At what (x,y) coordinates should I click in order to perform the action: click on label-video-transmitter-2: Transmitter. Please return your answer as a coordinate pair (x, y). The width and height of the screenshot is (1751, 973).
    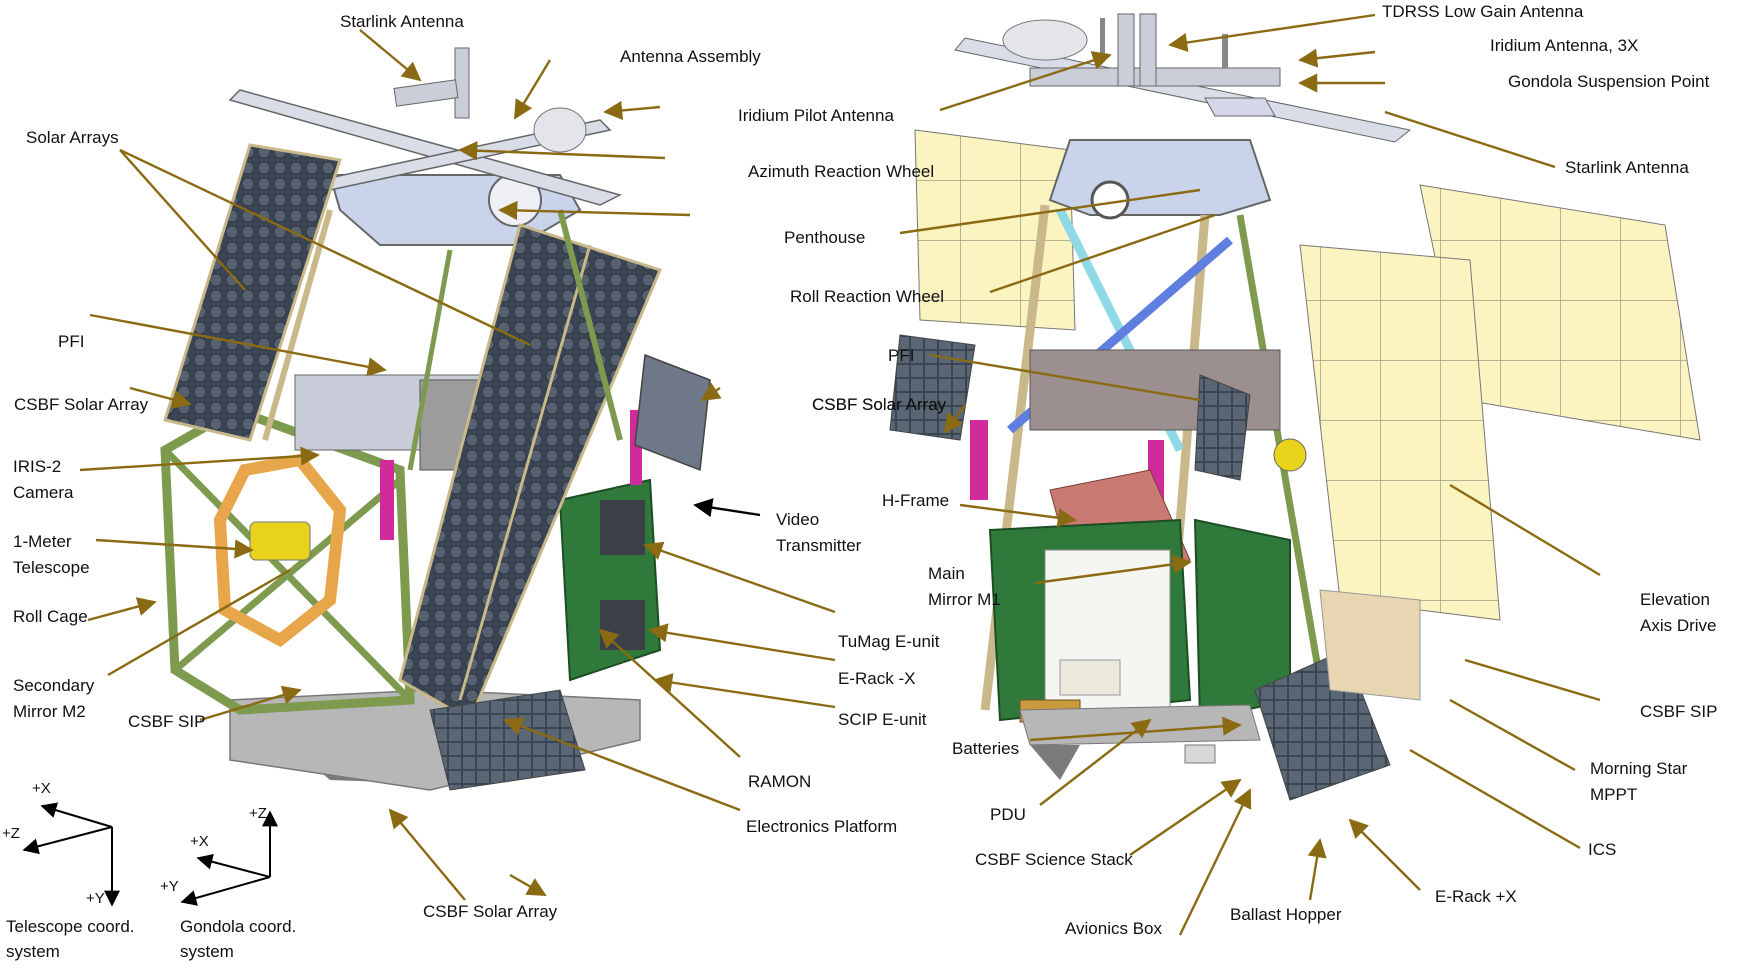
    Looking at the image, I should click on (819, 545).